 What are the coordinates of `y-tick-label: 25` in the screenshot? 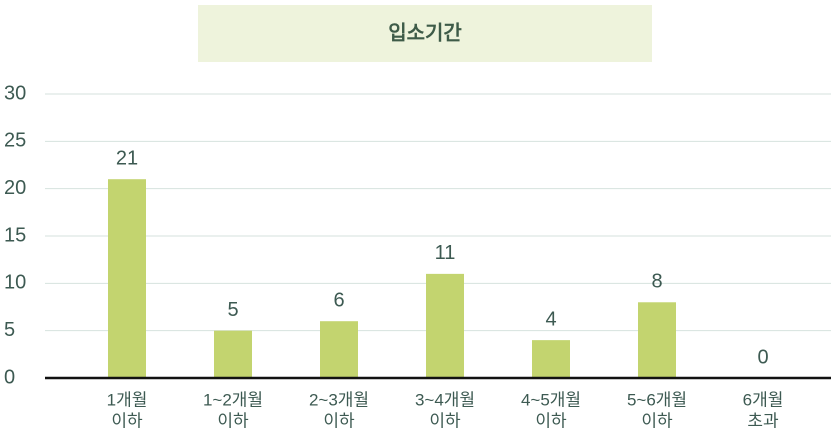 It's located at (15, 141).